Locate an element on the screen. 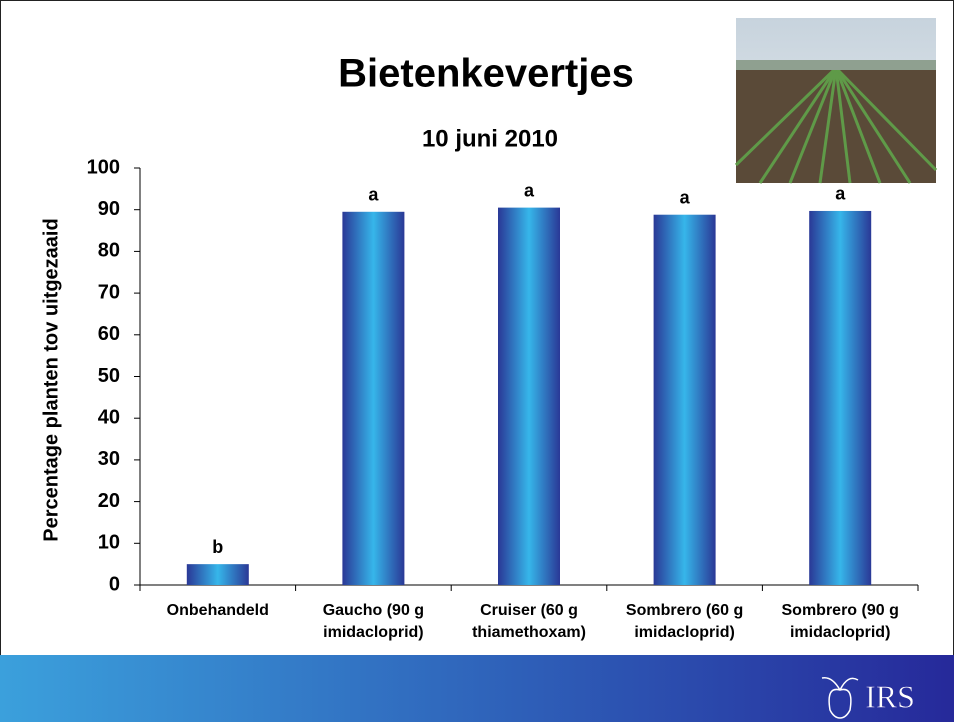 This screenshot has width=954, height=722. y-tick-label: 70 is located at coordinates (109, 292).